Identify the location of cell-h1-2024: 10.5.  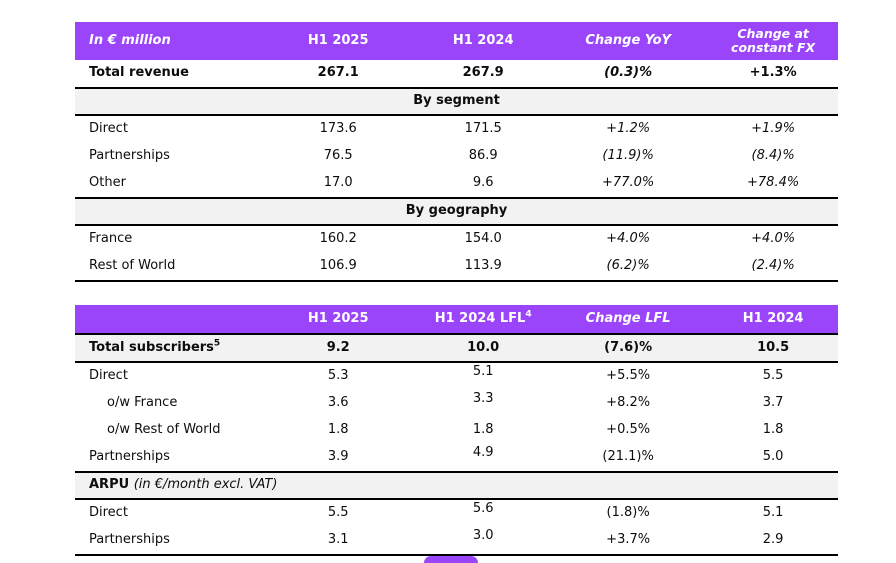
(773, 348).